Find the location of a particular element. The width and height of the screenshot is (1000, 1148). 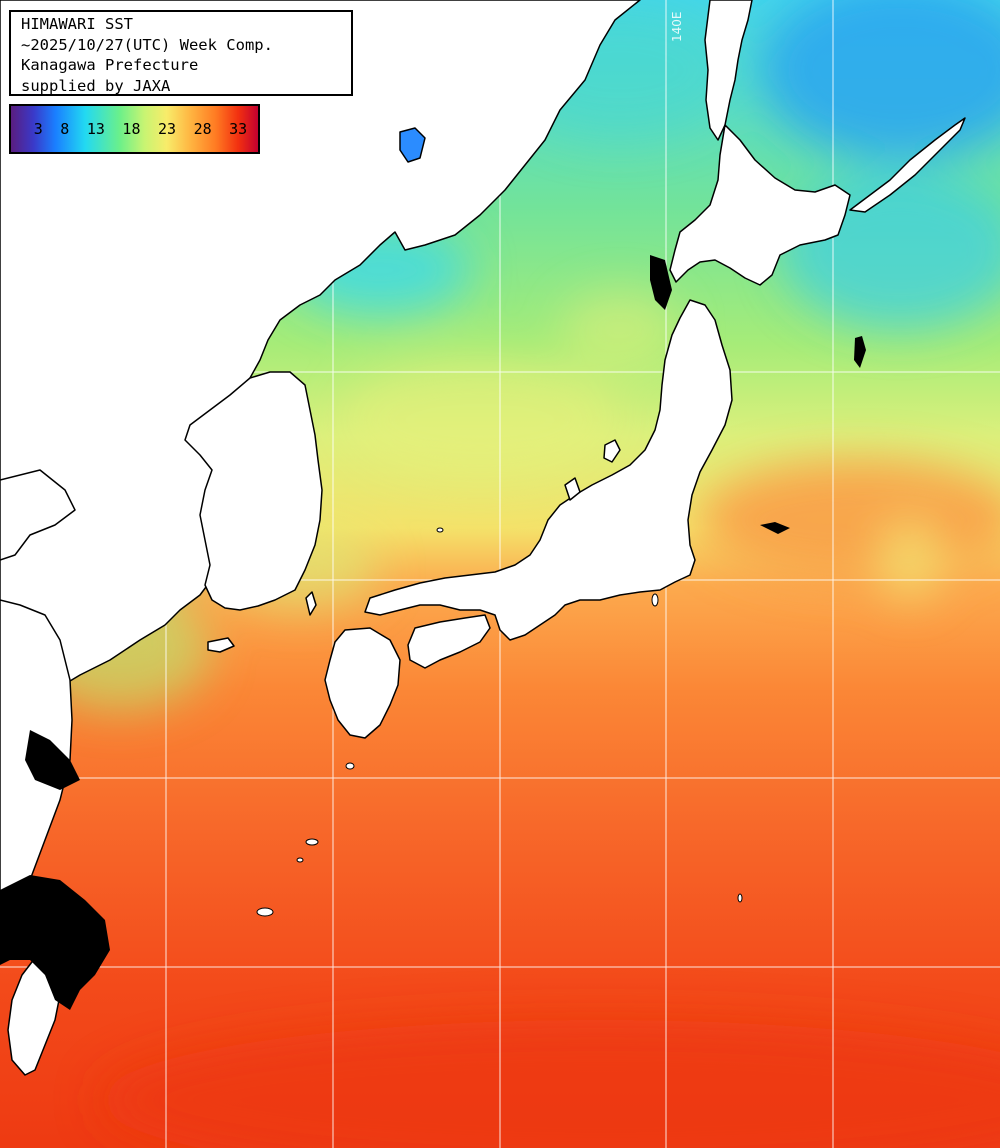

land-shikoku is located at coordinates (449, 641).